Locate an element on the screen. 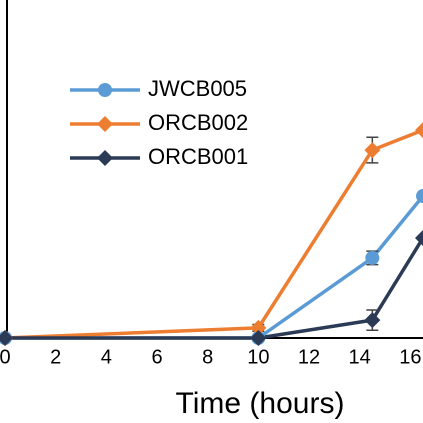 The width and height of the screenshot is (423, 423). legend-label: JWCB005 is located at coordinates (197, 88).